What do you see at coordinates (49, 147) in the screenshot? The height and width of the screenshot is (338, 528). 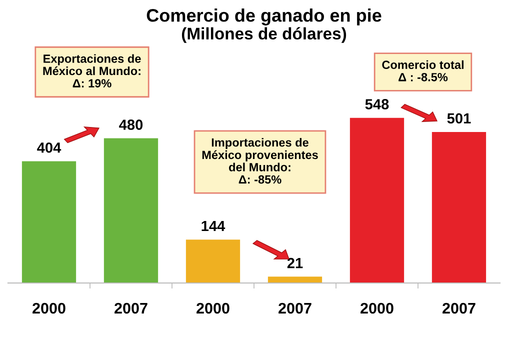 I see `data-label: 404` at bounding box center [49, 147].